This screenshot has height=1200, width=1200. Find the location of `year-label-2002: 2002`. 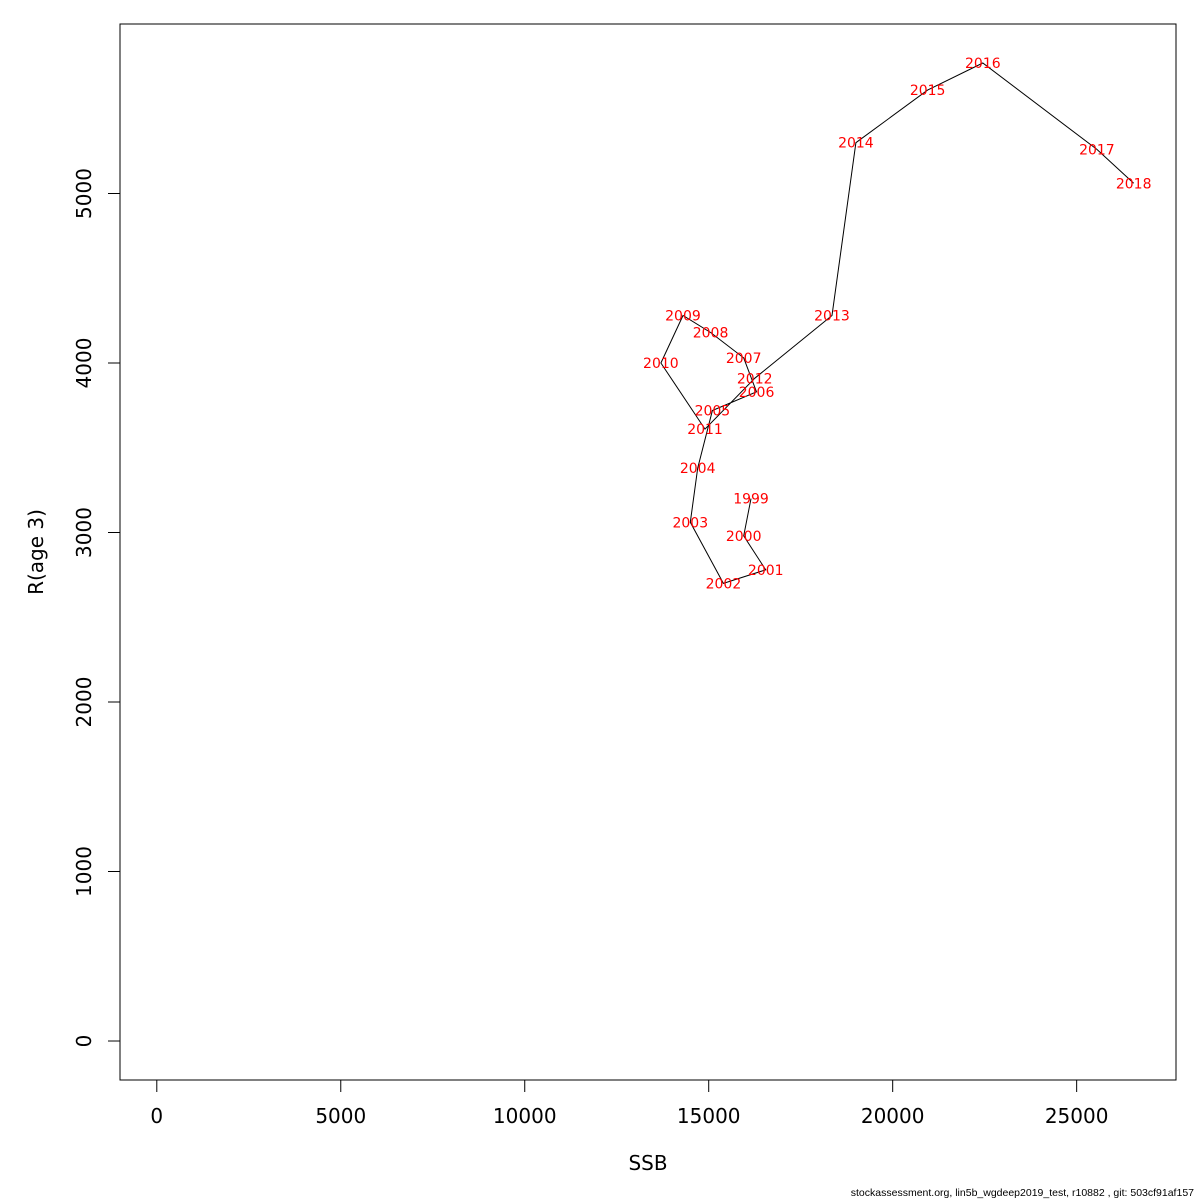

year-label-2002: 2002 is located at coordinates (724, 584).